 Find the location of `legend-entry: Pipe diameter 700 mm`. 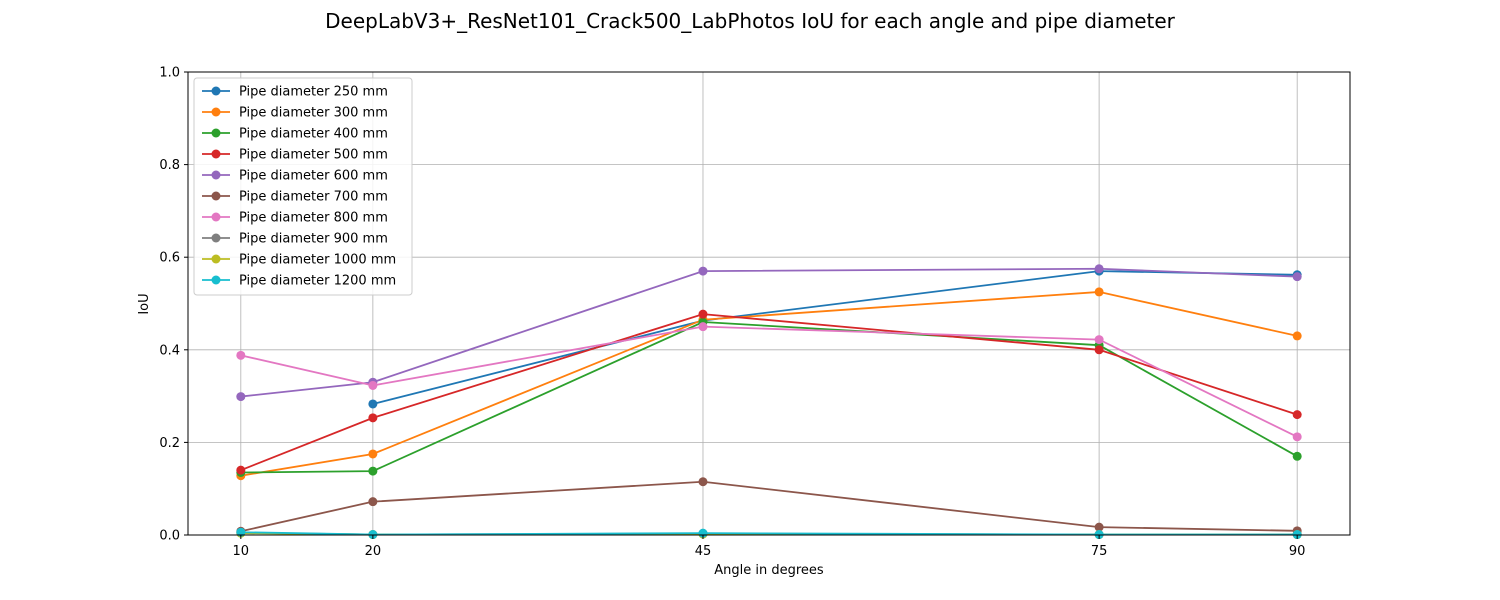

legend-entry: Pipe diameter 700 mm is located at coordinates (295, 197).